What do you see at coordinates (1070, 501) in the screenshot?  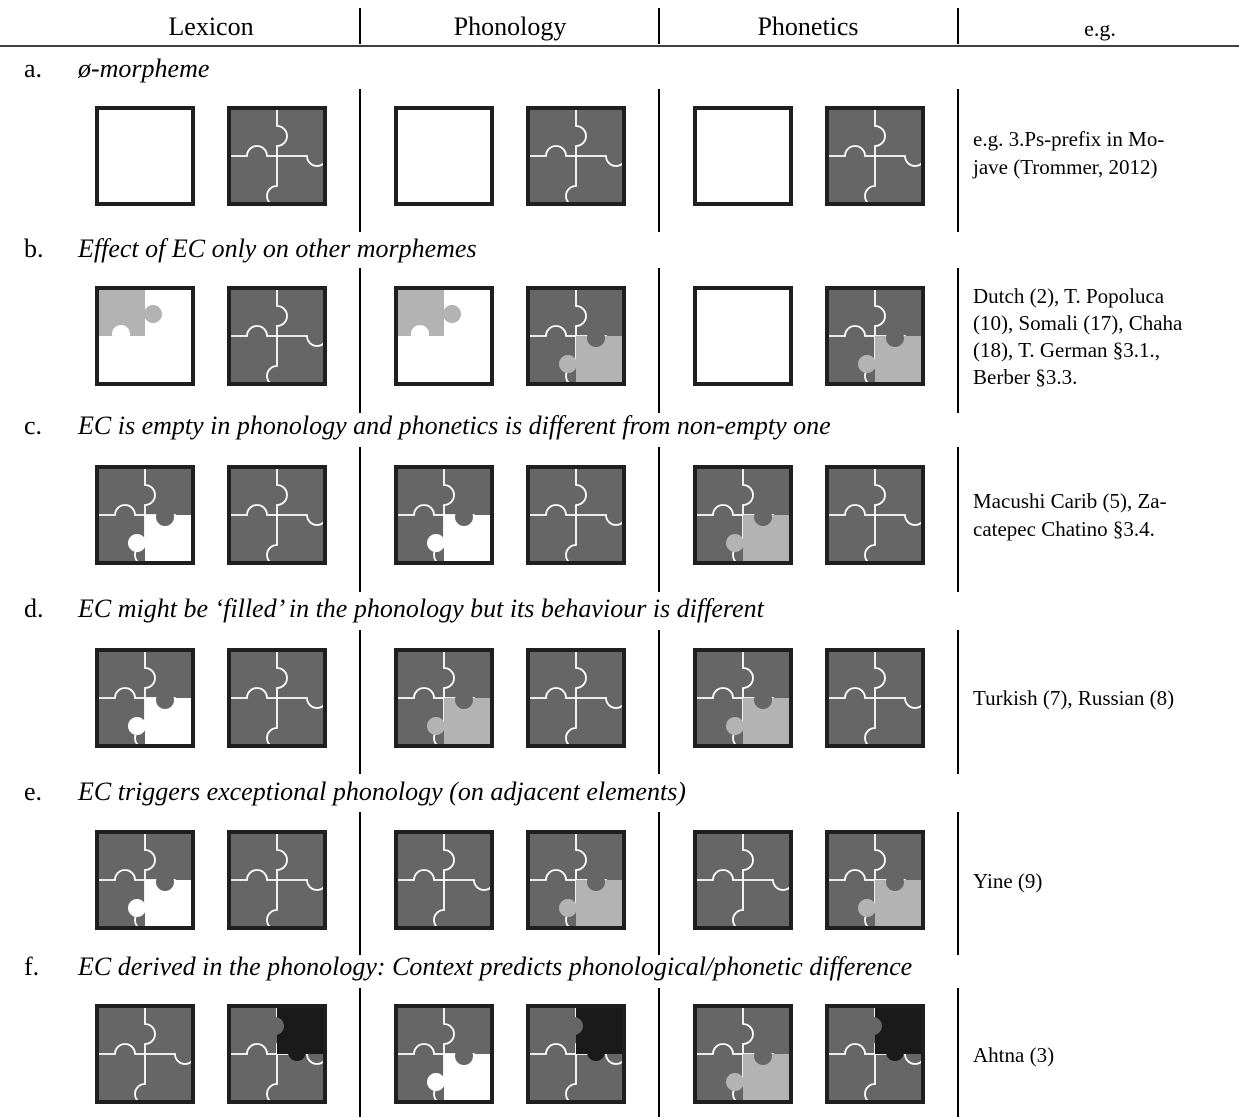 I see `example-line: Macushi Carib (5), Za-` at bounding box center [1070, 501].